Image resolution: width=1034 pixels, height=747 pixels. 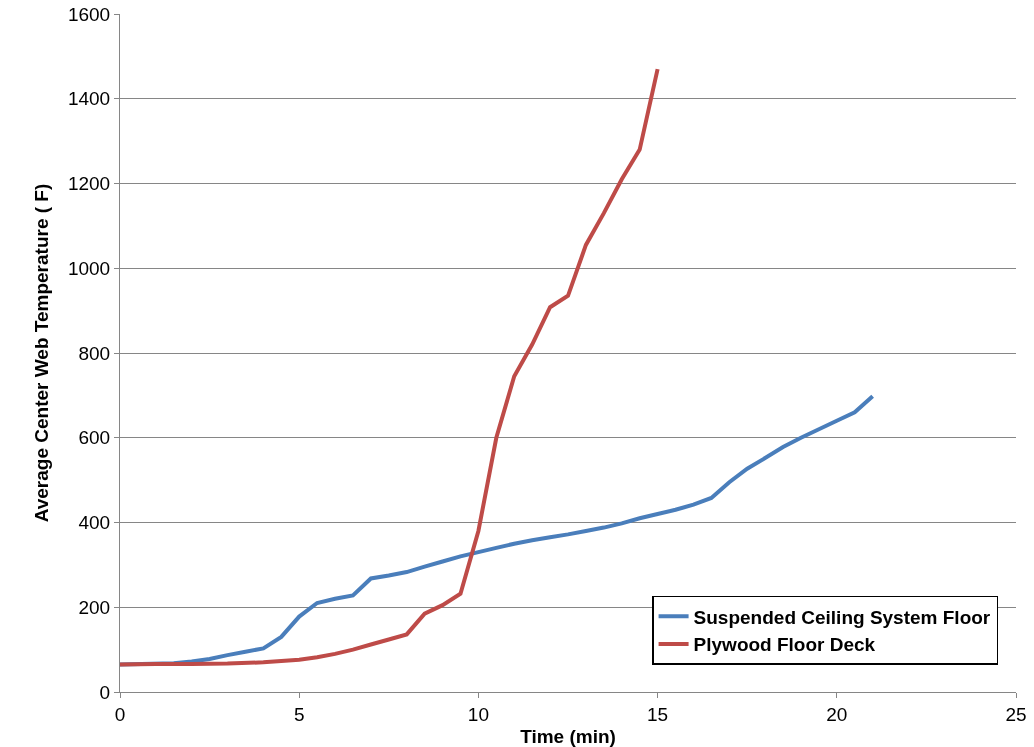 I want to click on y-tick-label: 1200, so click(x=89, y=184).